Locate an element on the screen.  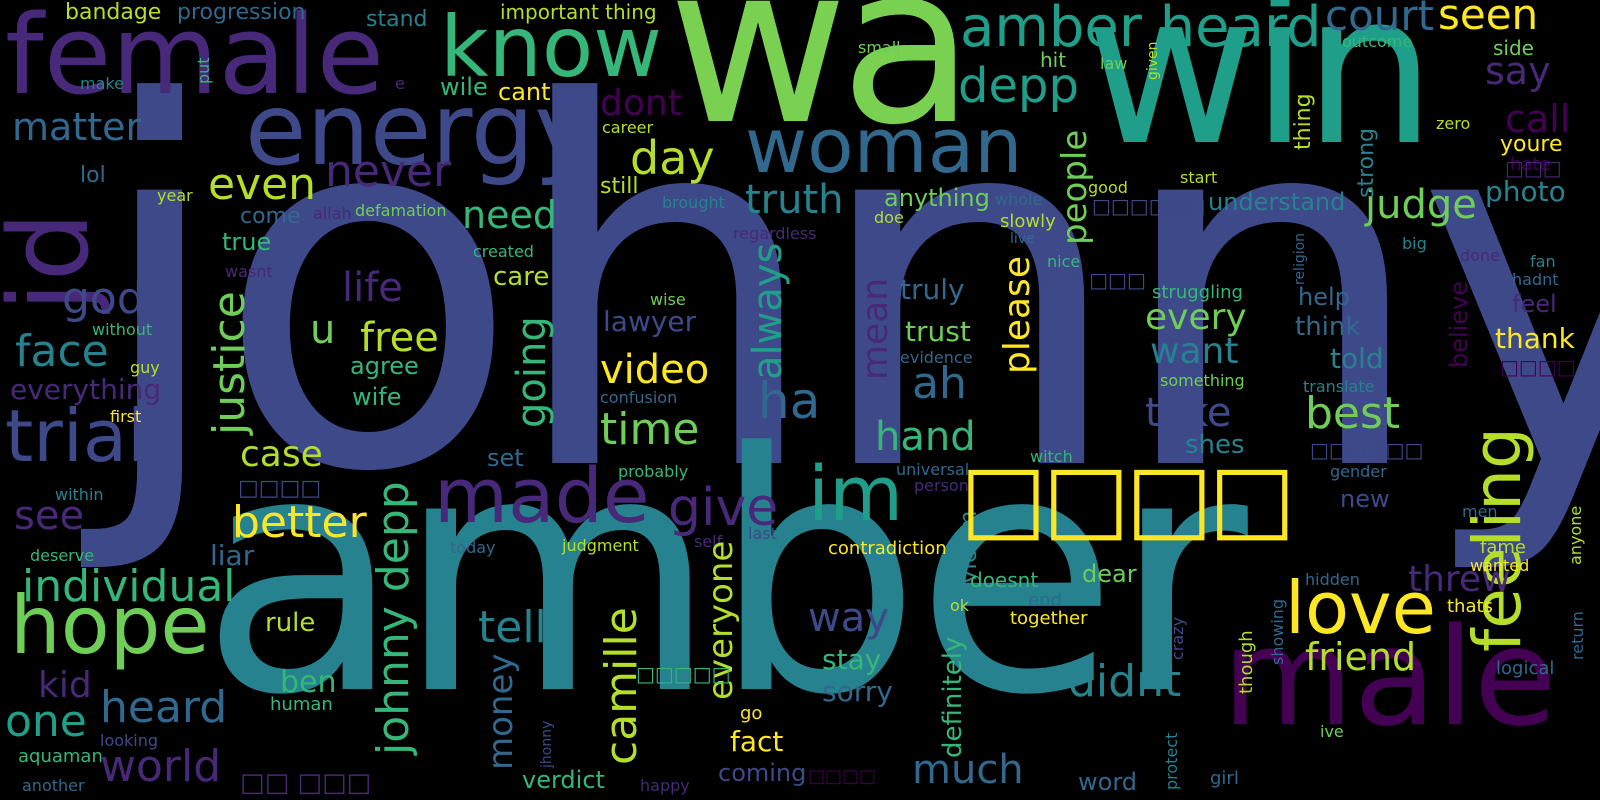
word-wa: wa is located at coordinates (821, 86).